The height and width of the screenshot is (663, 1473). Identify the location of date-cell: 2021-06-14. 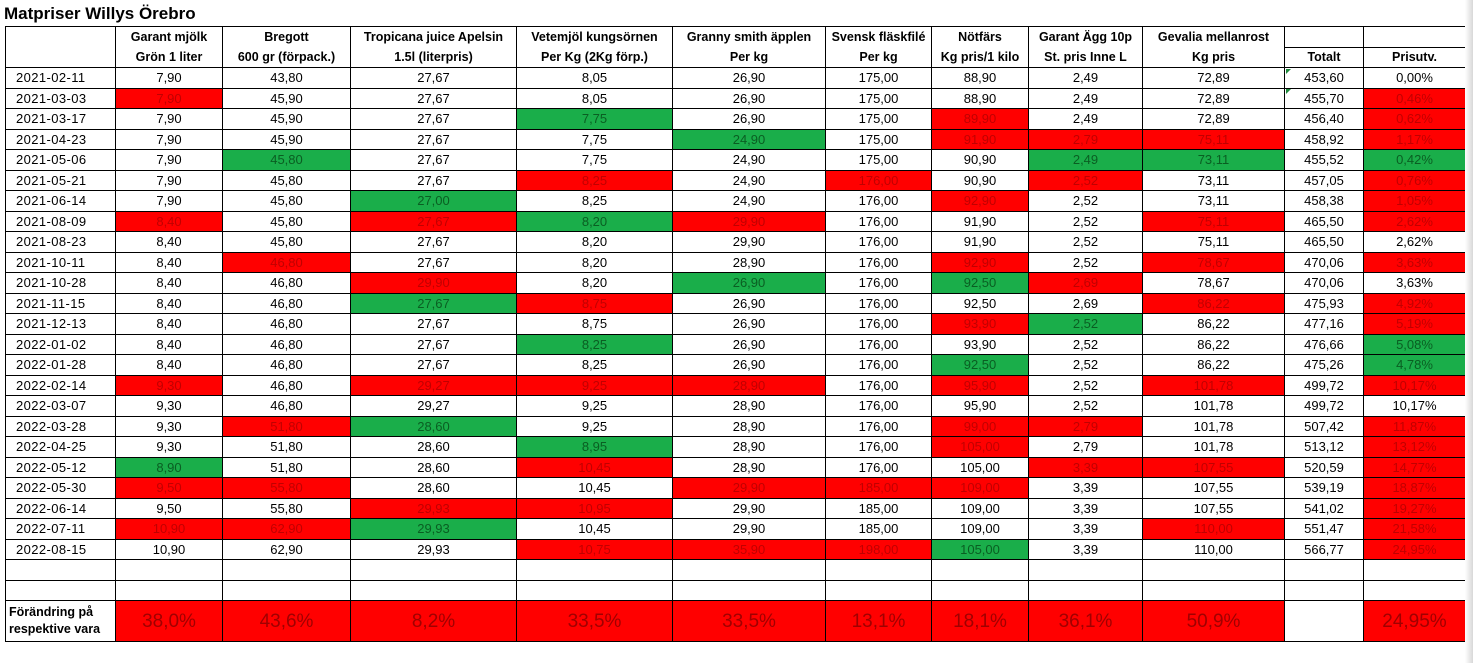
(60, 201).